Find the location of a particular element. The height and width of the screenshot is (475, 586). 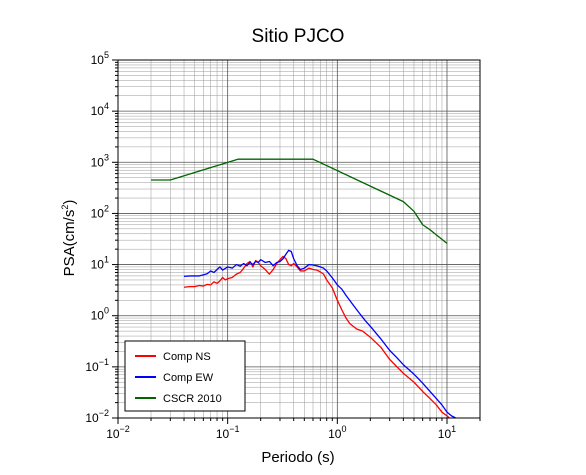

x-tick-label: 10¹ is located at coordinates (447, 432).